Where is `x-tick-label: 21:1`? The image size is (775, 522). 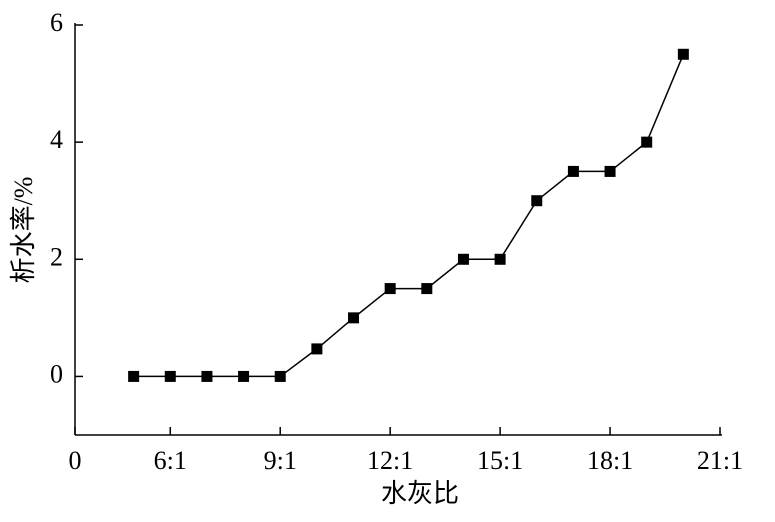 x-tick-label: 21:1 is located at coordinates (720, 460).